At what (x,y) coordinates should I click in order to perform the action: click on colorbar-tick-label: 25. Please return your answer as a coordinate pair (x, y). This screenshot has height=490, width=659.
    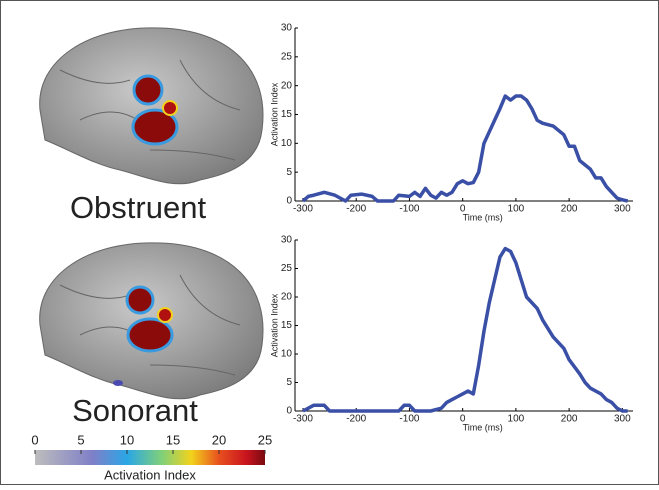
    Looking at the image, I should click on (265, 439).